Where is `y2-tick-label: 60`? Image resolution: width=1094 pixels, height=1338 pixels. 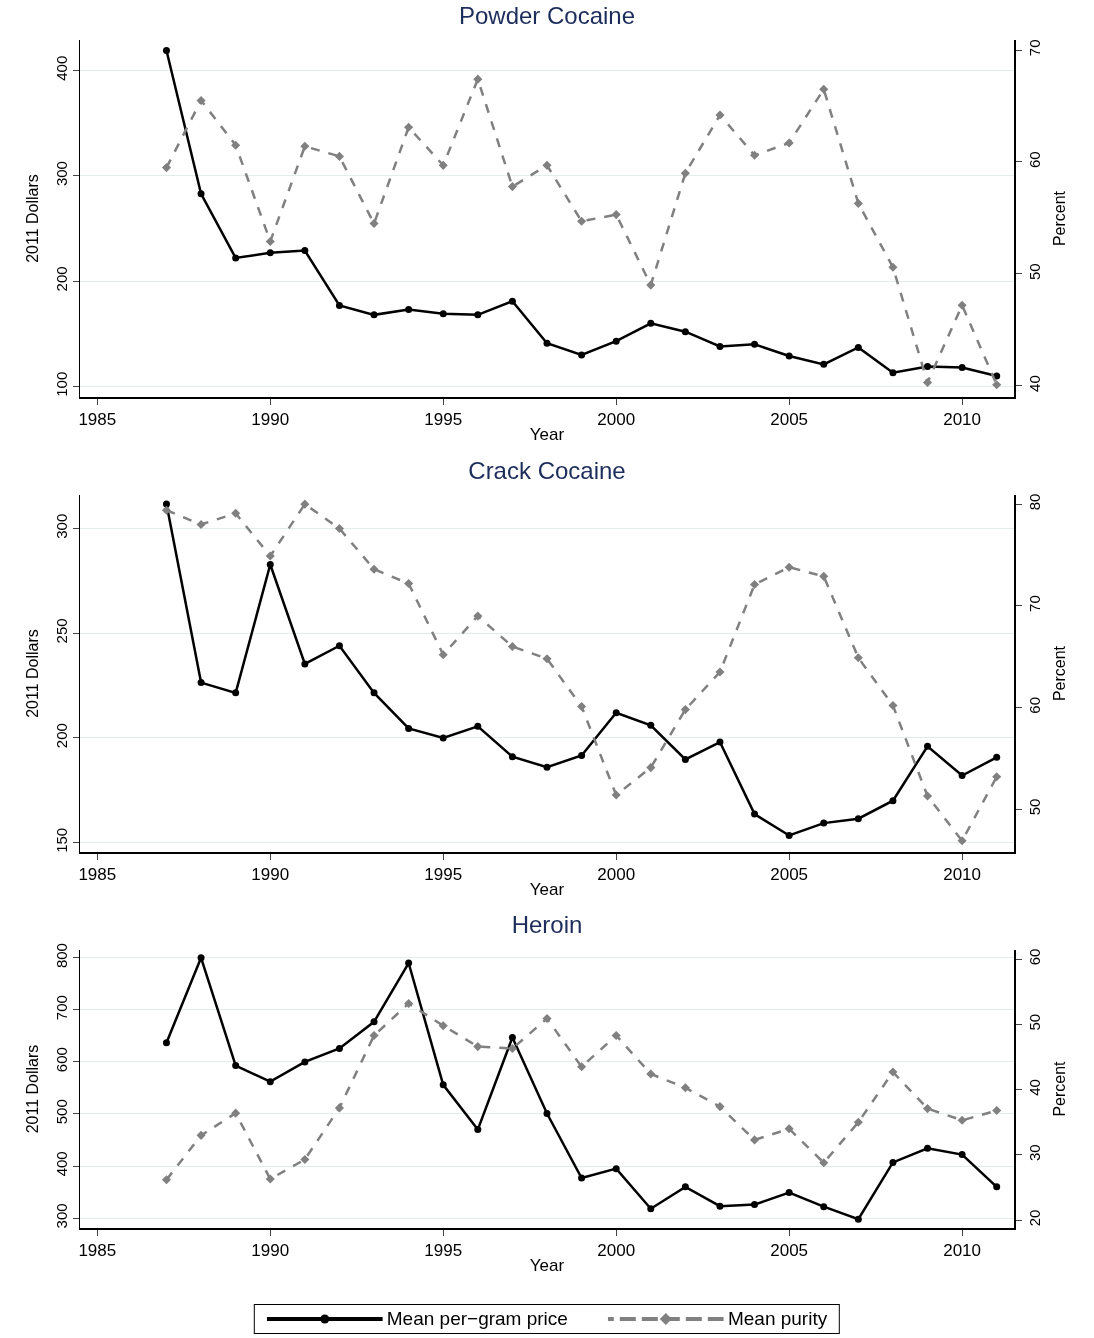 y2-tick-label: 60 is located at coordinates (1034, 957).